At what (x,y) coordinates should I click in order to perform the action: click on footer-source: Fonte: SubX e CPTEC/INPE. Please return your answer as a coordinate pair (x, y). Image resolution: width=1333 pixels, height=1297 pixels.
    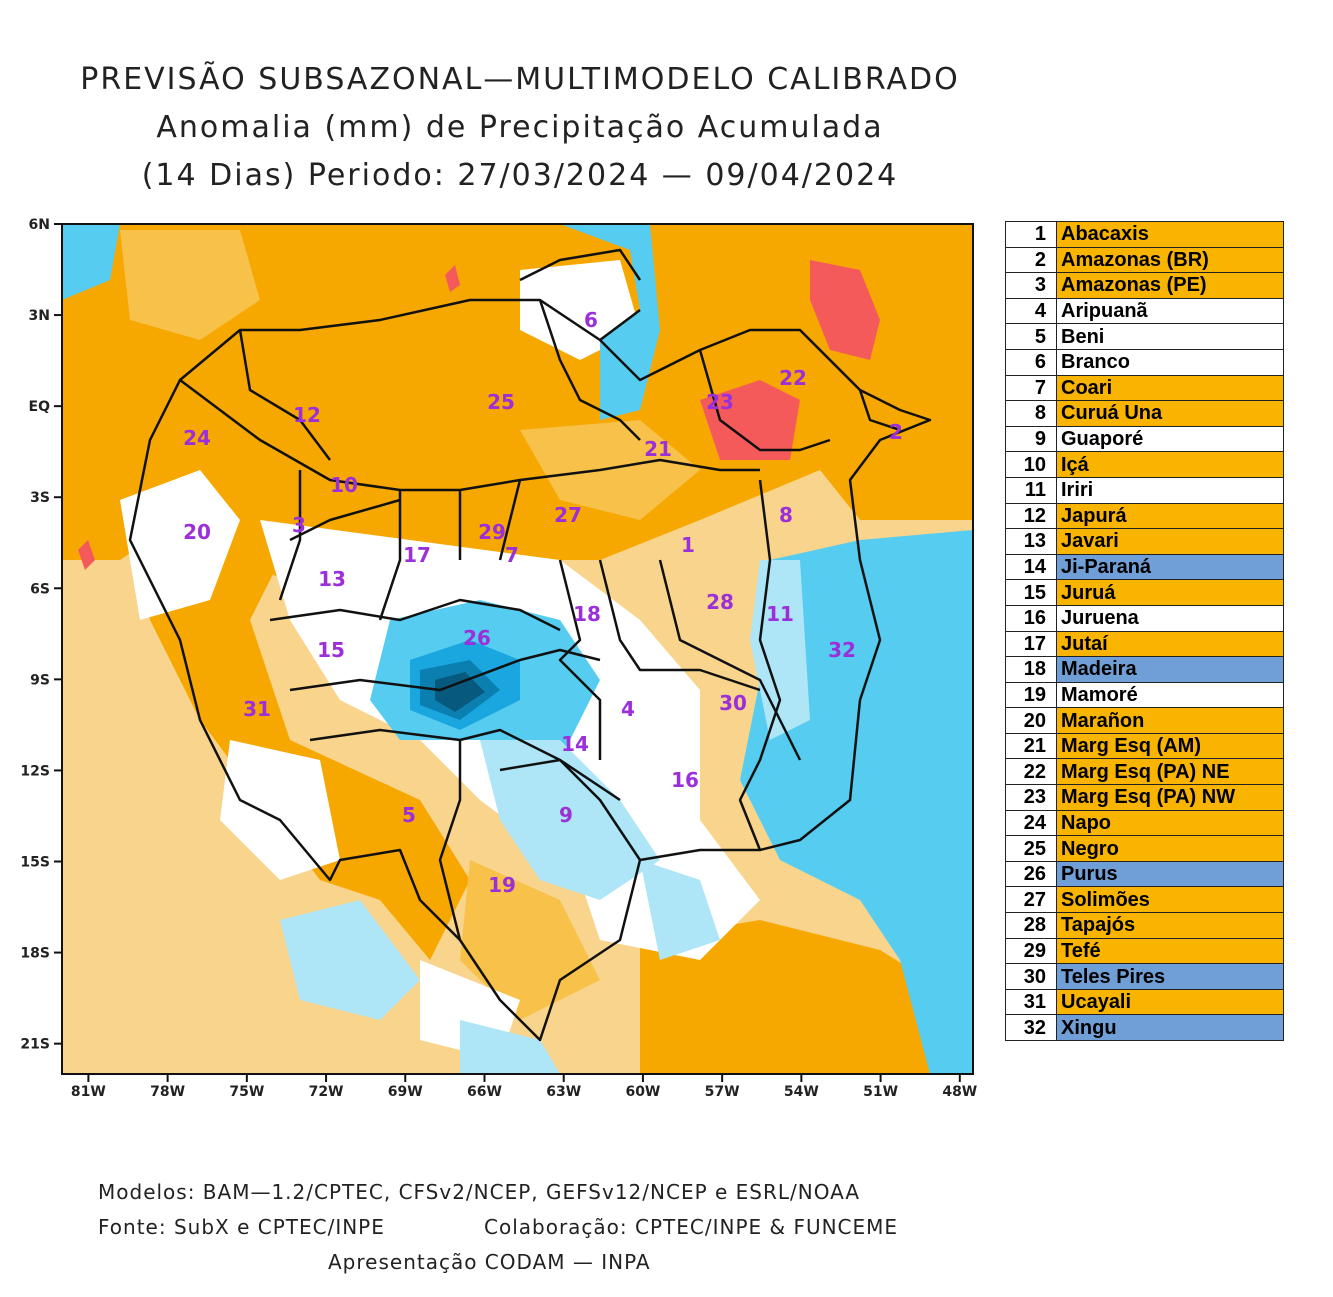
    Looking at the image, I should click on (241, 1227).